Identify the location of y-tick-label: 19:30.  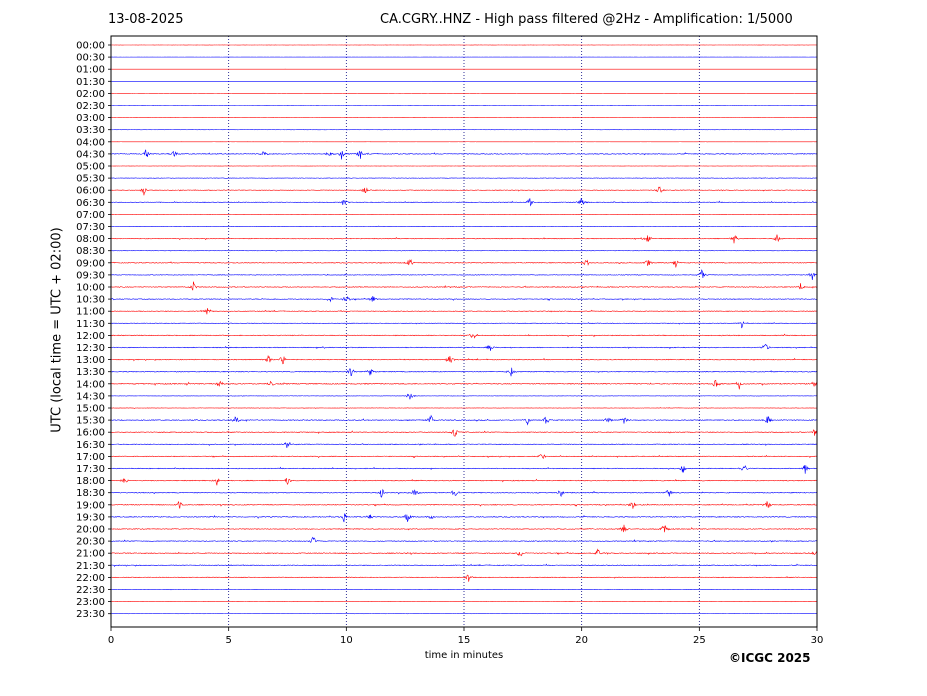
(90, 517).